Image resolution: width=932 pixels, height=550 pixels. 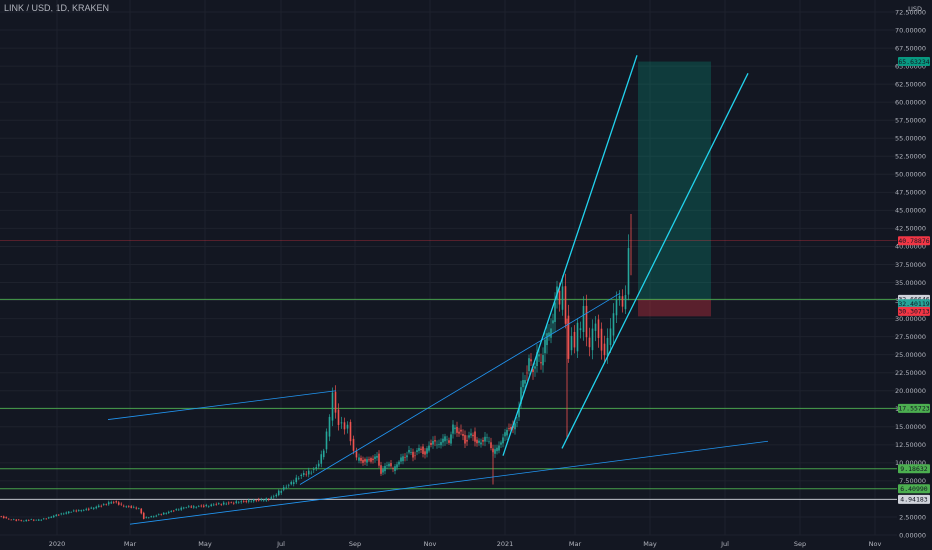 I want to click on price-badge-label: 9.18632, so click(x=913, y=469).